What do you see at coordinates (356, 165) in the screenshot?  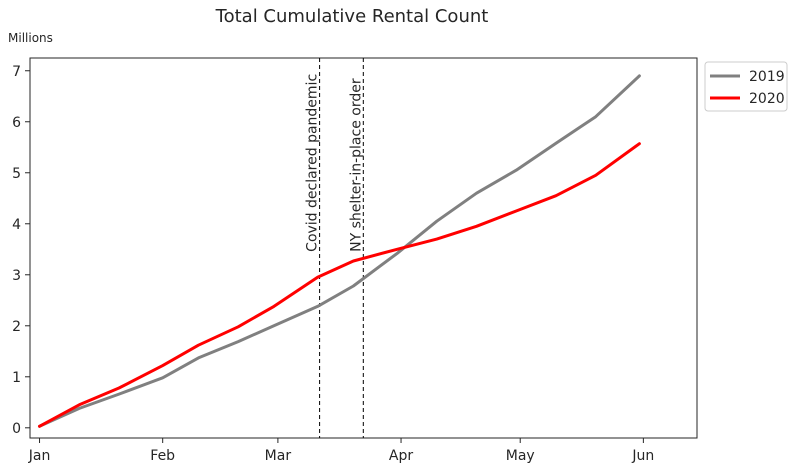 I see `event-label: NY shelter-in-place order` at bounding box center [356, 165].